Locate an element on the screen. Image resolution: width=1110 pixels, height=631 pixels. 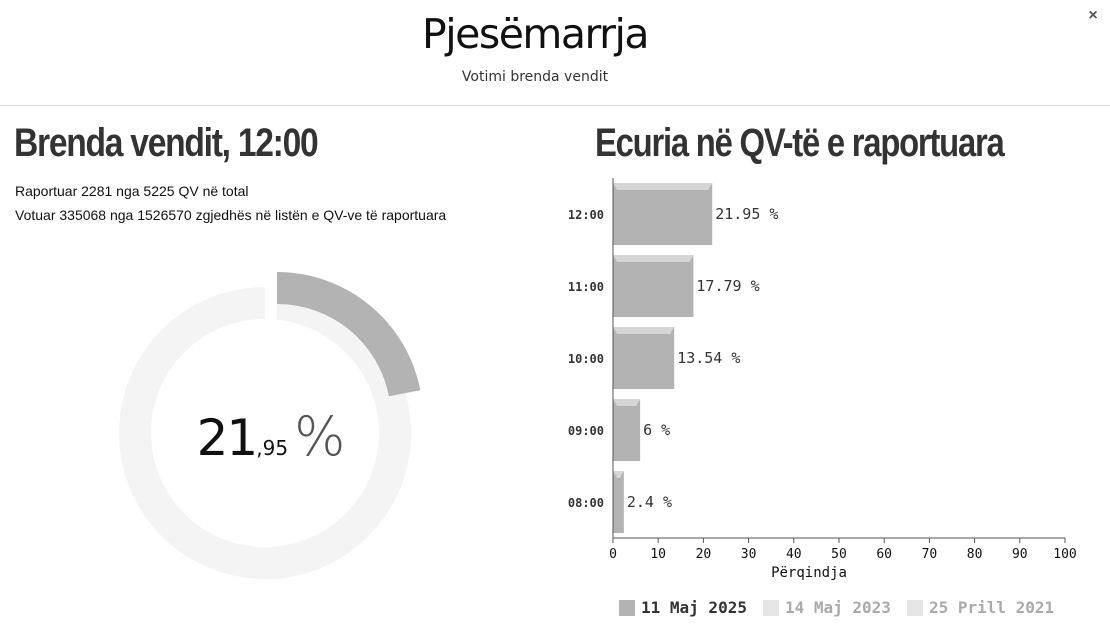
x-tick-label: 90 is located at coordinates (1020, 554).